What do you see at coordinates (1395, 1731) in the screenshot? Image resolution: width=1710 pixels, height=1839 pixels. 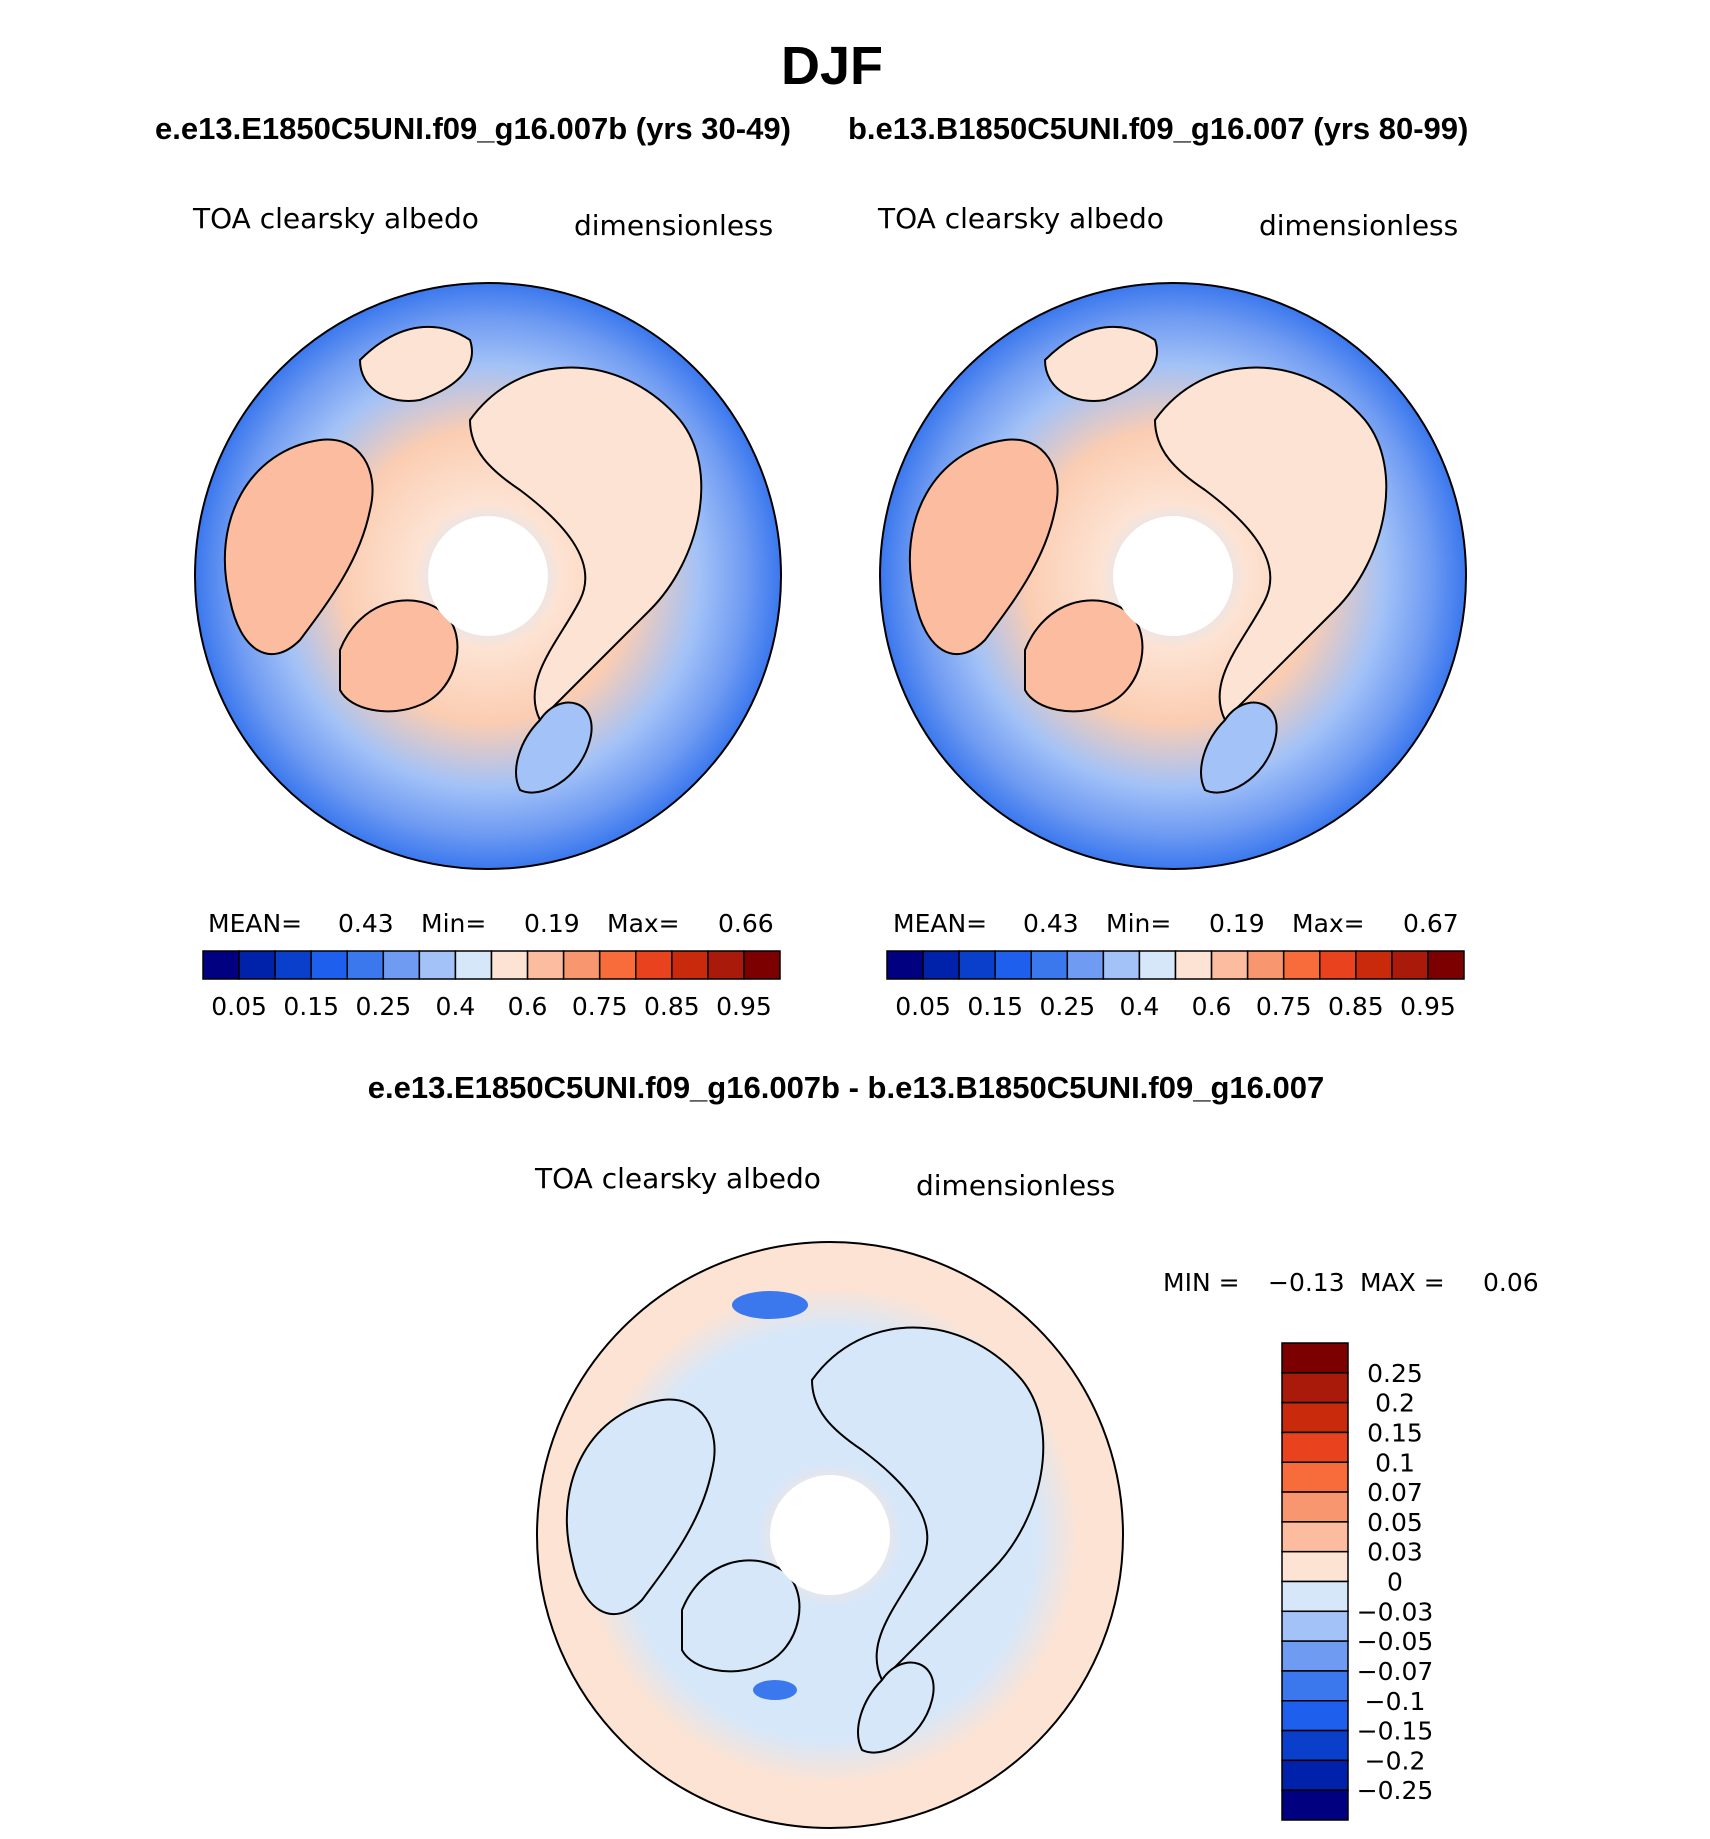 I see `colorbar-tick-label-diff: −0.15` at bounding box center [1395, 1731].